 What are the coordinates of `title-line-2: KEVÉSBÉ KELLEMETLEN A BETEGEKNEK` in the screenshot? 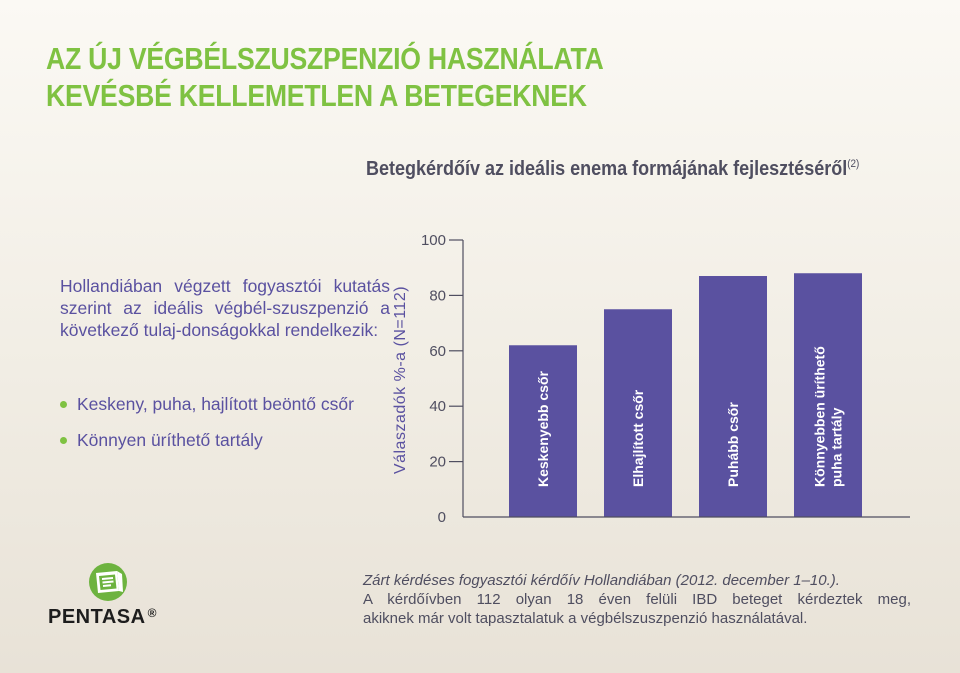 It's located at (316, 95).